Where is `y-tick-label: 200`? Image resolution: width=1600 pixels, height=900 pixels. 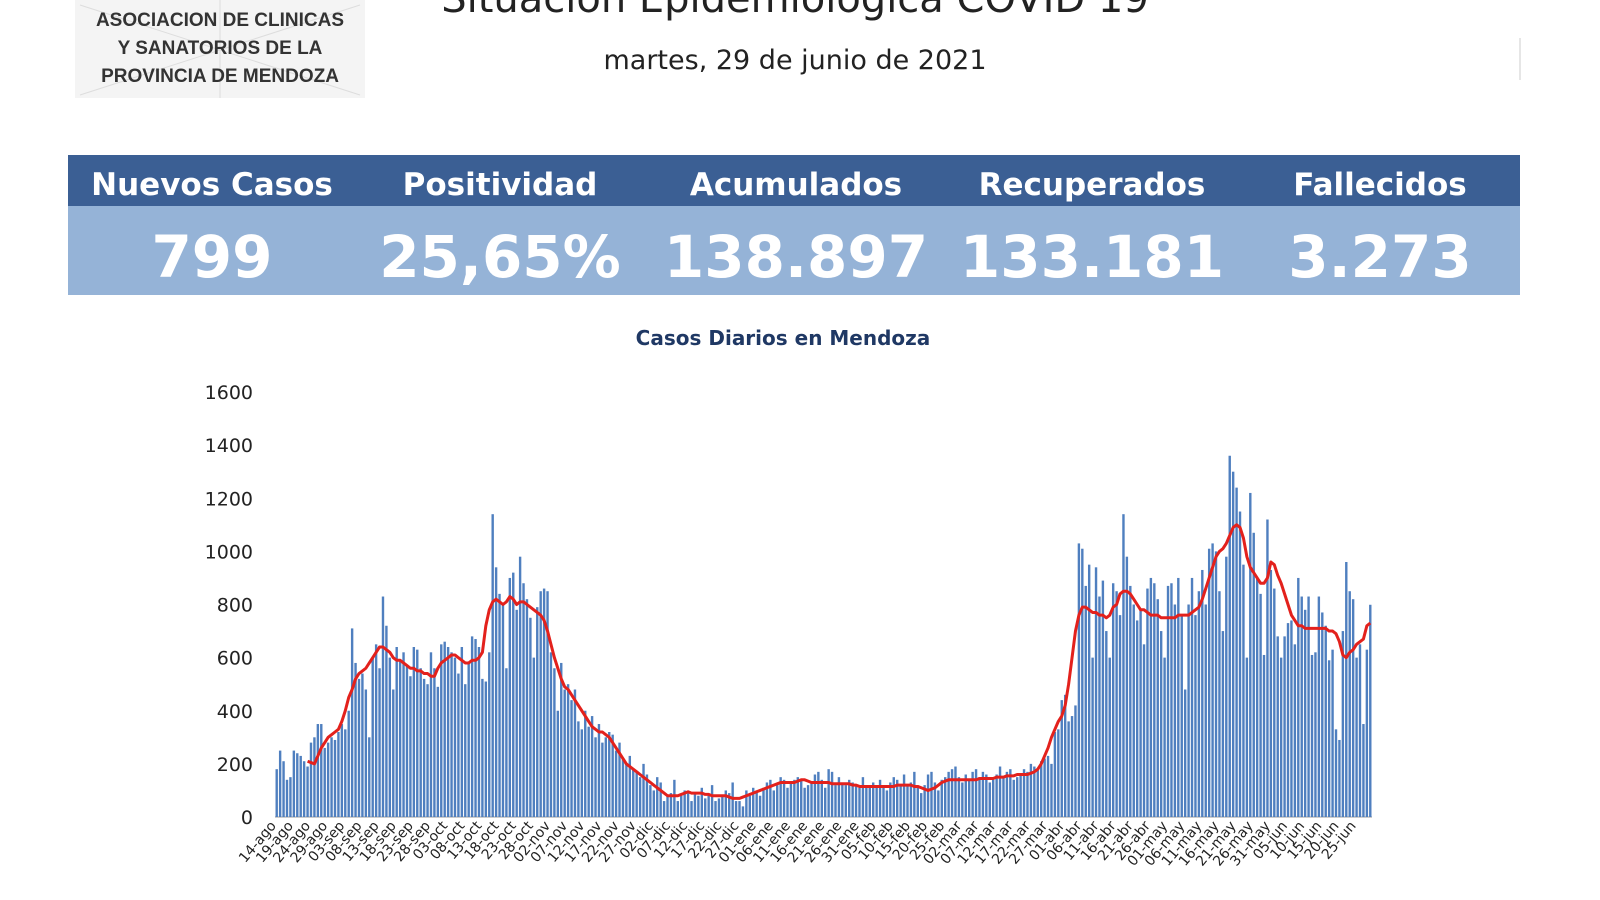
y-tick-label: 200 is located at coordinates (235, 765).